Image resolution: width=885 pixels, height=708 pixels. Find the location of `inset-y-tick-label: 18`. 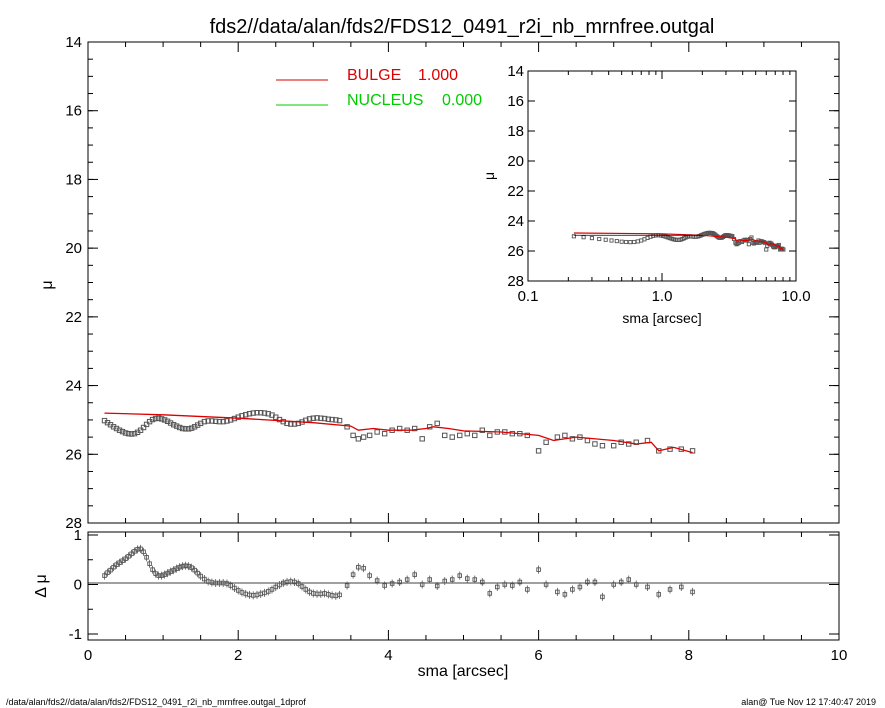

inset-y-tick-label: 18 is located at coordinates (515, 131).